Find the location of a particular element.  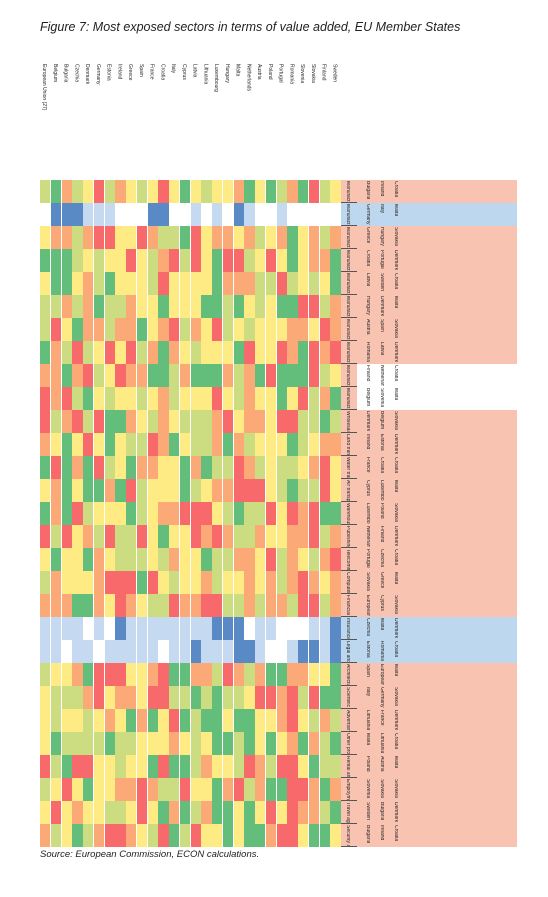

panel-country-name: Netherlands is located at coordinates (367, 536).